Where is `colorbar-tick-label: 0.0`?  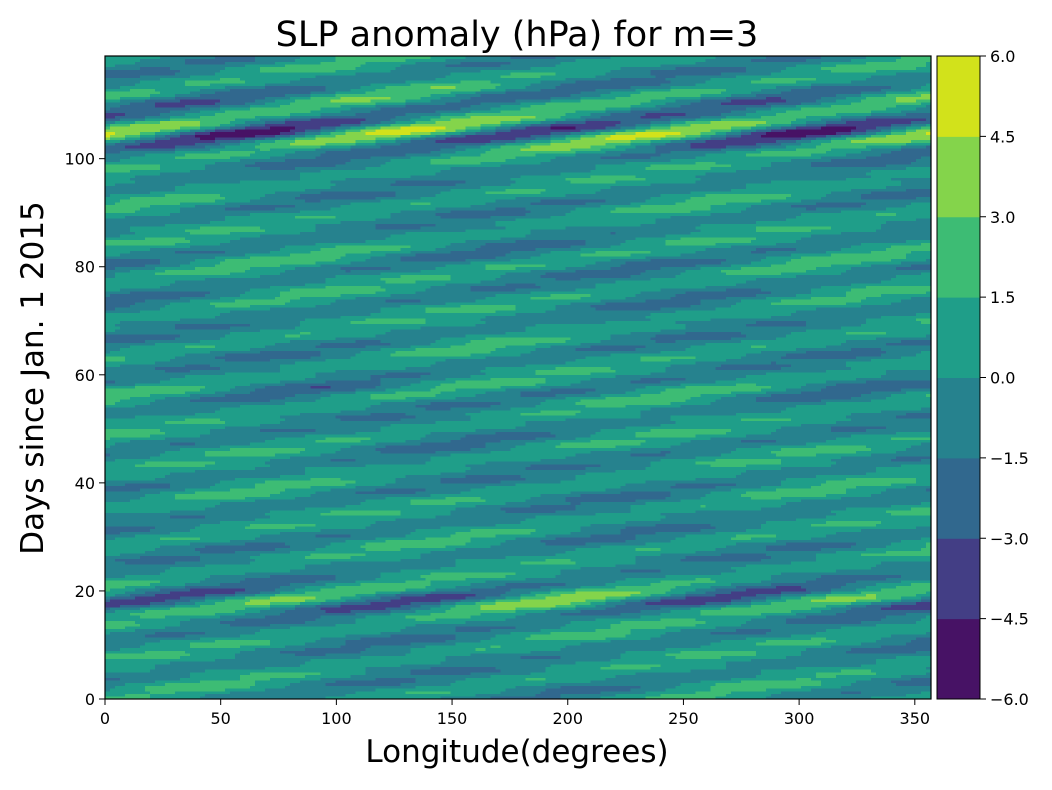 colorbar-tick-label: 0.0 is located at coordinates (1002, 378).